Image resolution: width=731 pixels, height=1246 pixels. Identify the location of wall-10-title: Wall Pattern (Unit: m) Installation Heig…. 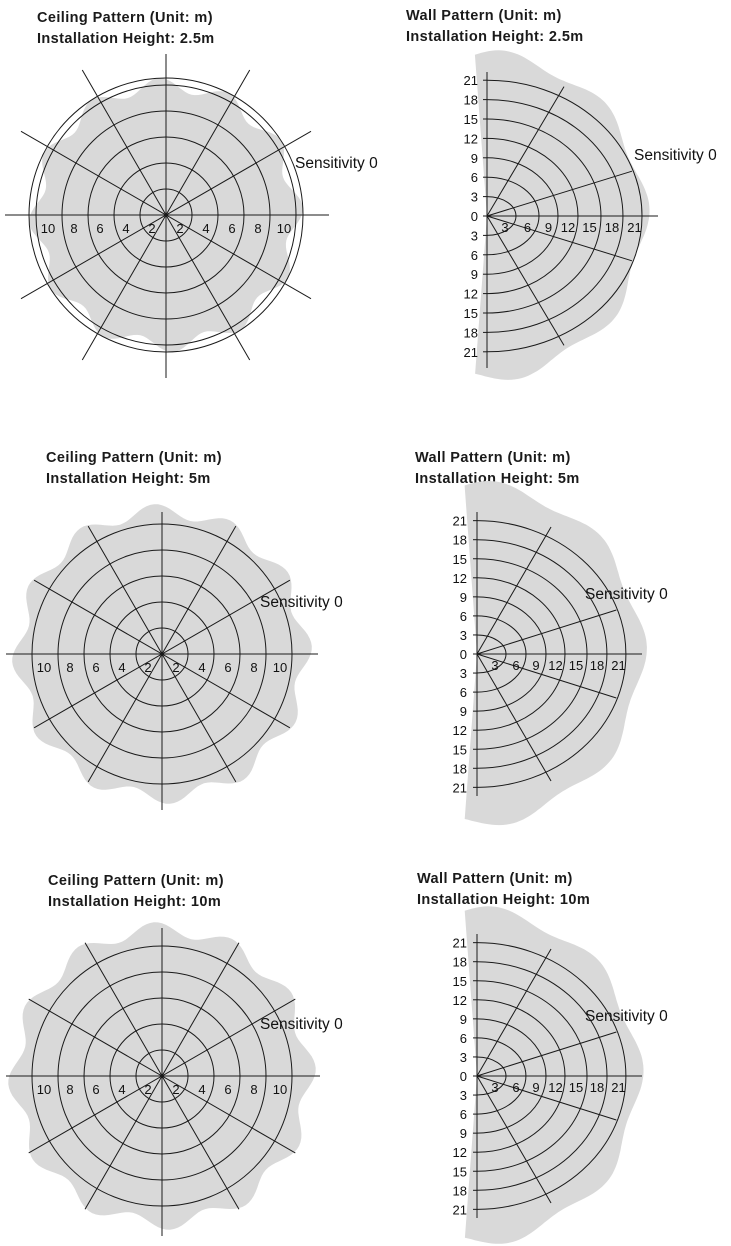
(503, 890).